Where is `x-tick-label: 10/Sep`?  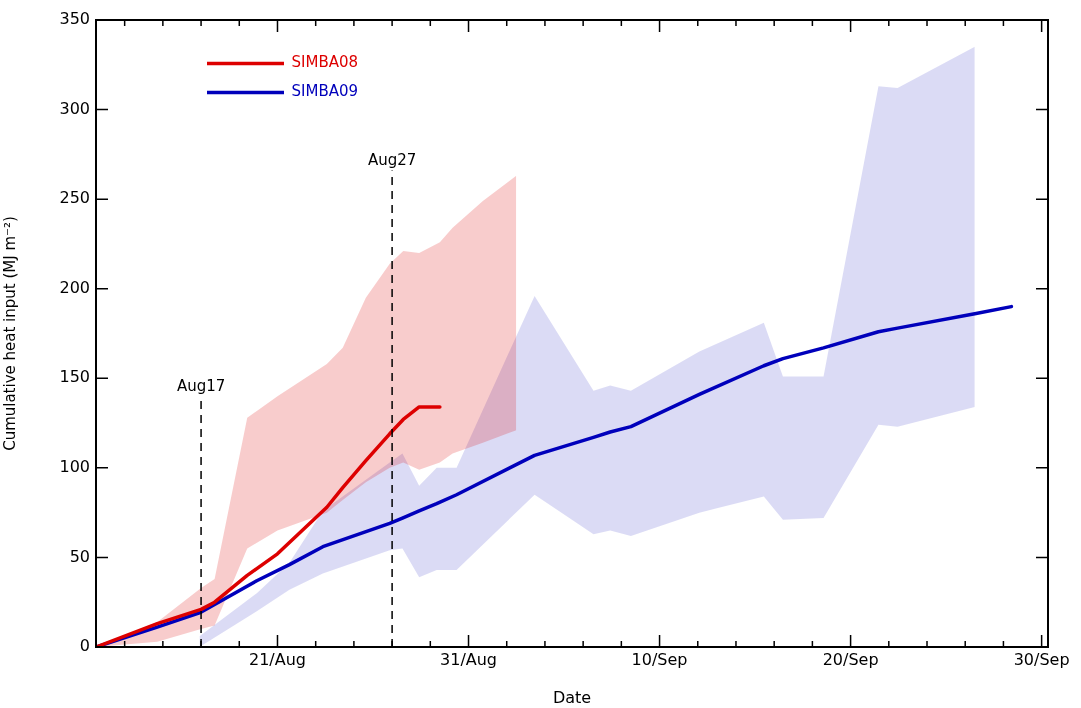 x-tick-label: 10/Sep is located at coordinates (659, 659).